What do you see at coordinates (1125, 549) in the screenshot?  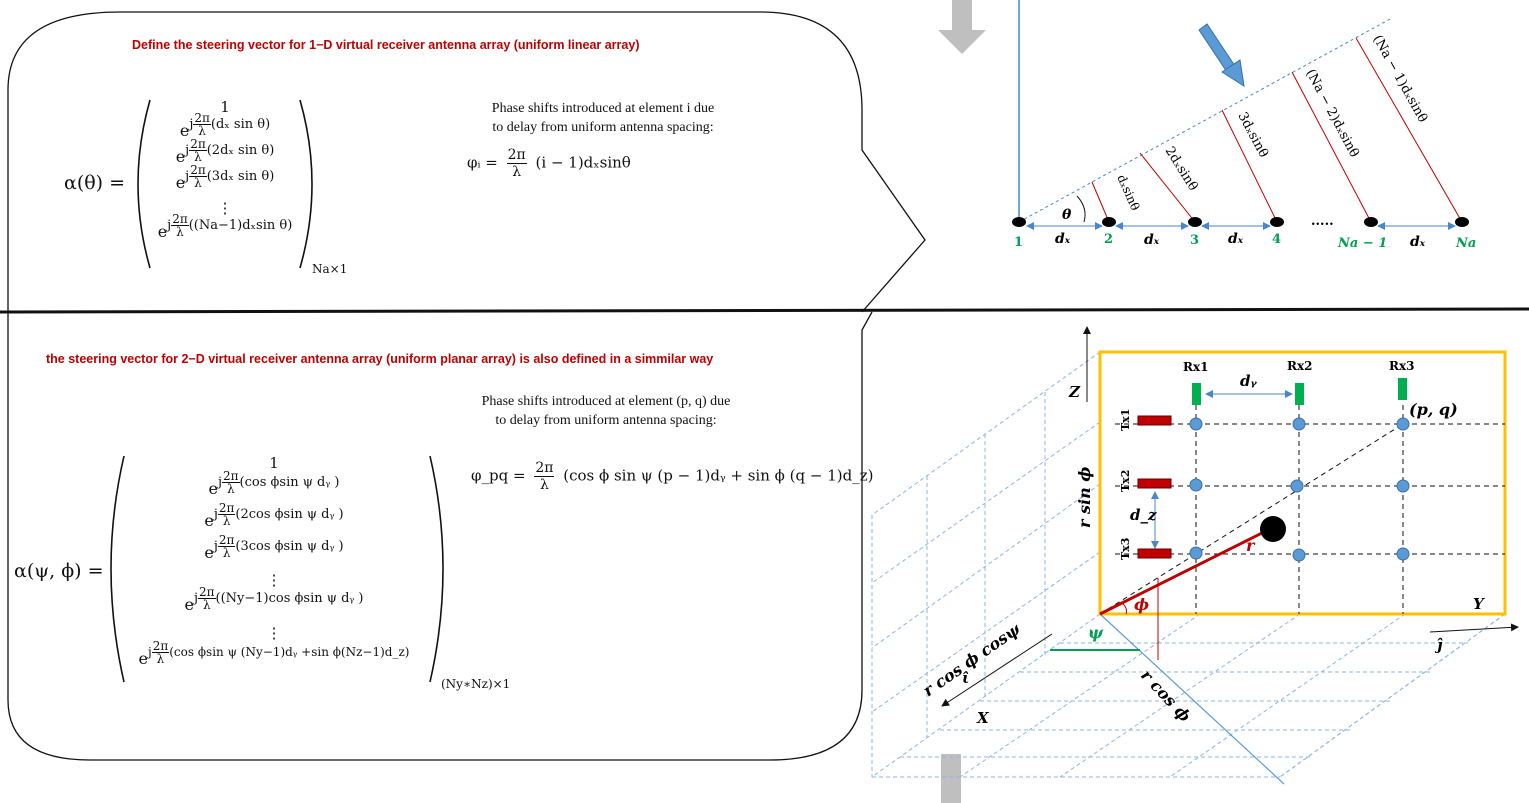 I see `upa-tx3-label: Tx3` at bounding box center [1125, 549].